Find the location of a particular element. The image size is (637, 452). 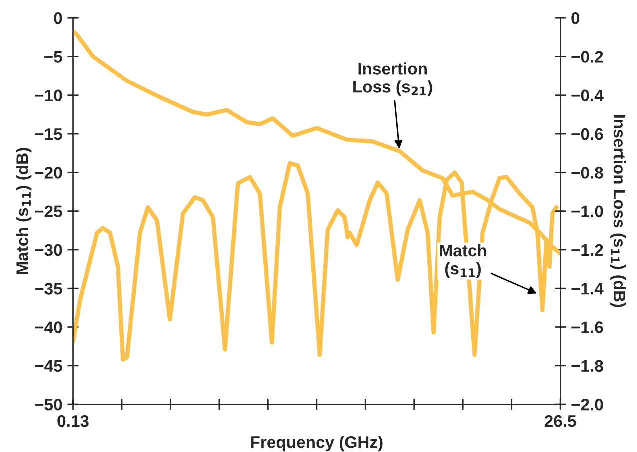

y-tick-label: −45 is located at coordinates (48, 366).